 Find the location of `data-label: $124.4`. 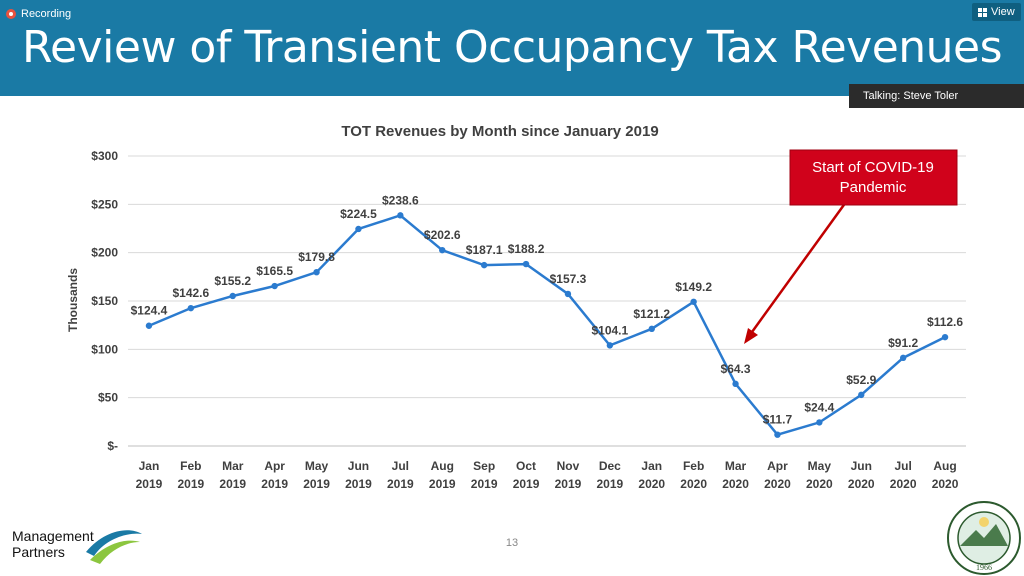

data-label: $124.4 is located at coordinates (149, 311).